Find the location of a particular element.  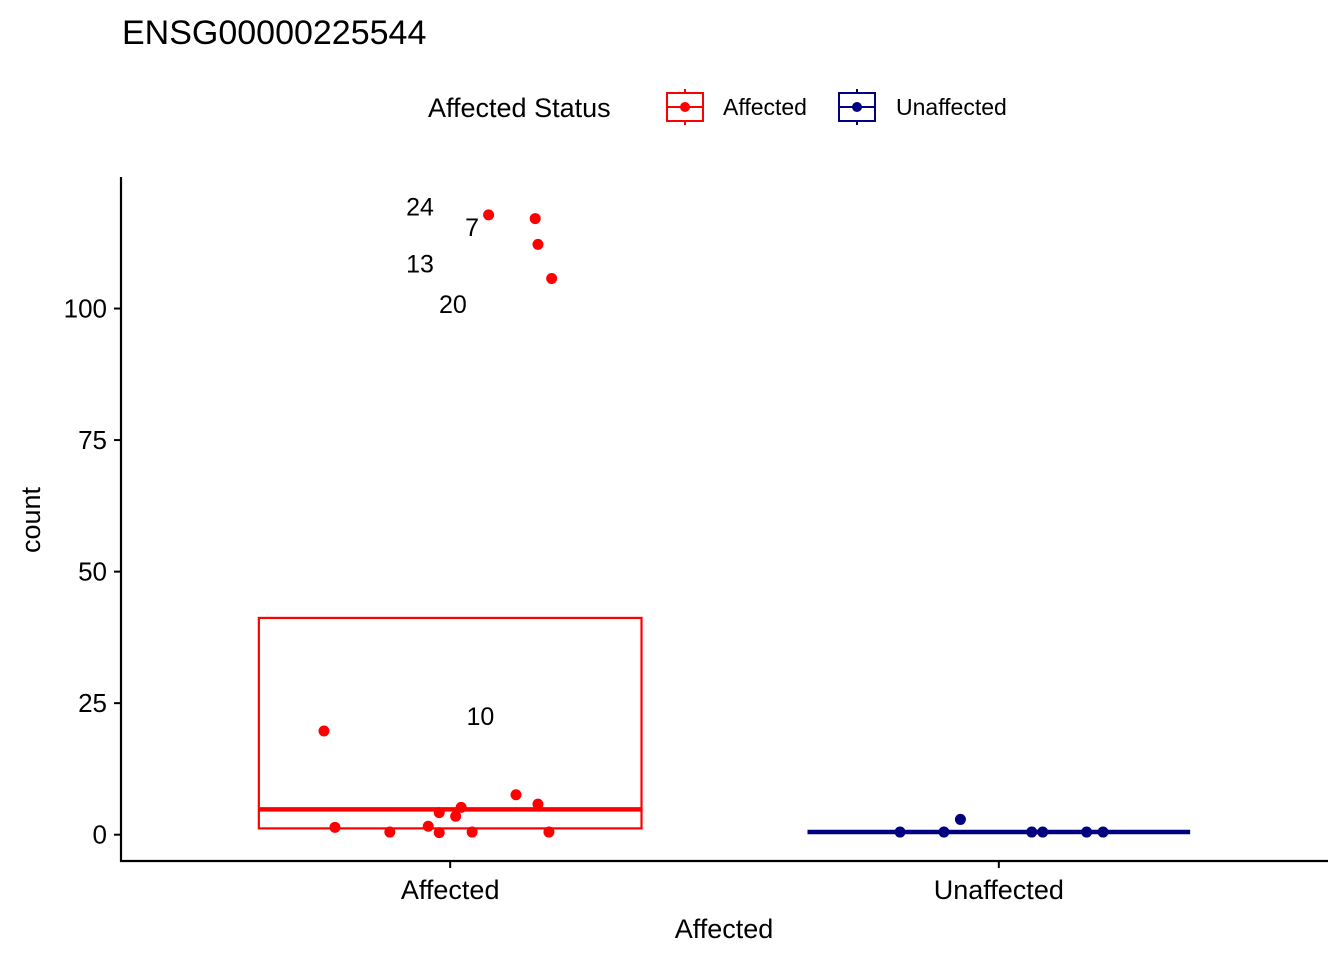

legend-key-unaffected is located at coordinates (857, 107).